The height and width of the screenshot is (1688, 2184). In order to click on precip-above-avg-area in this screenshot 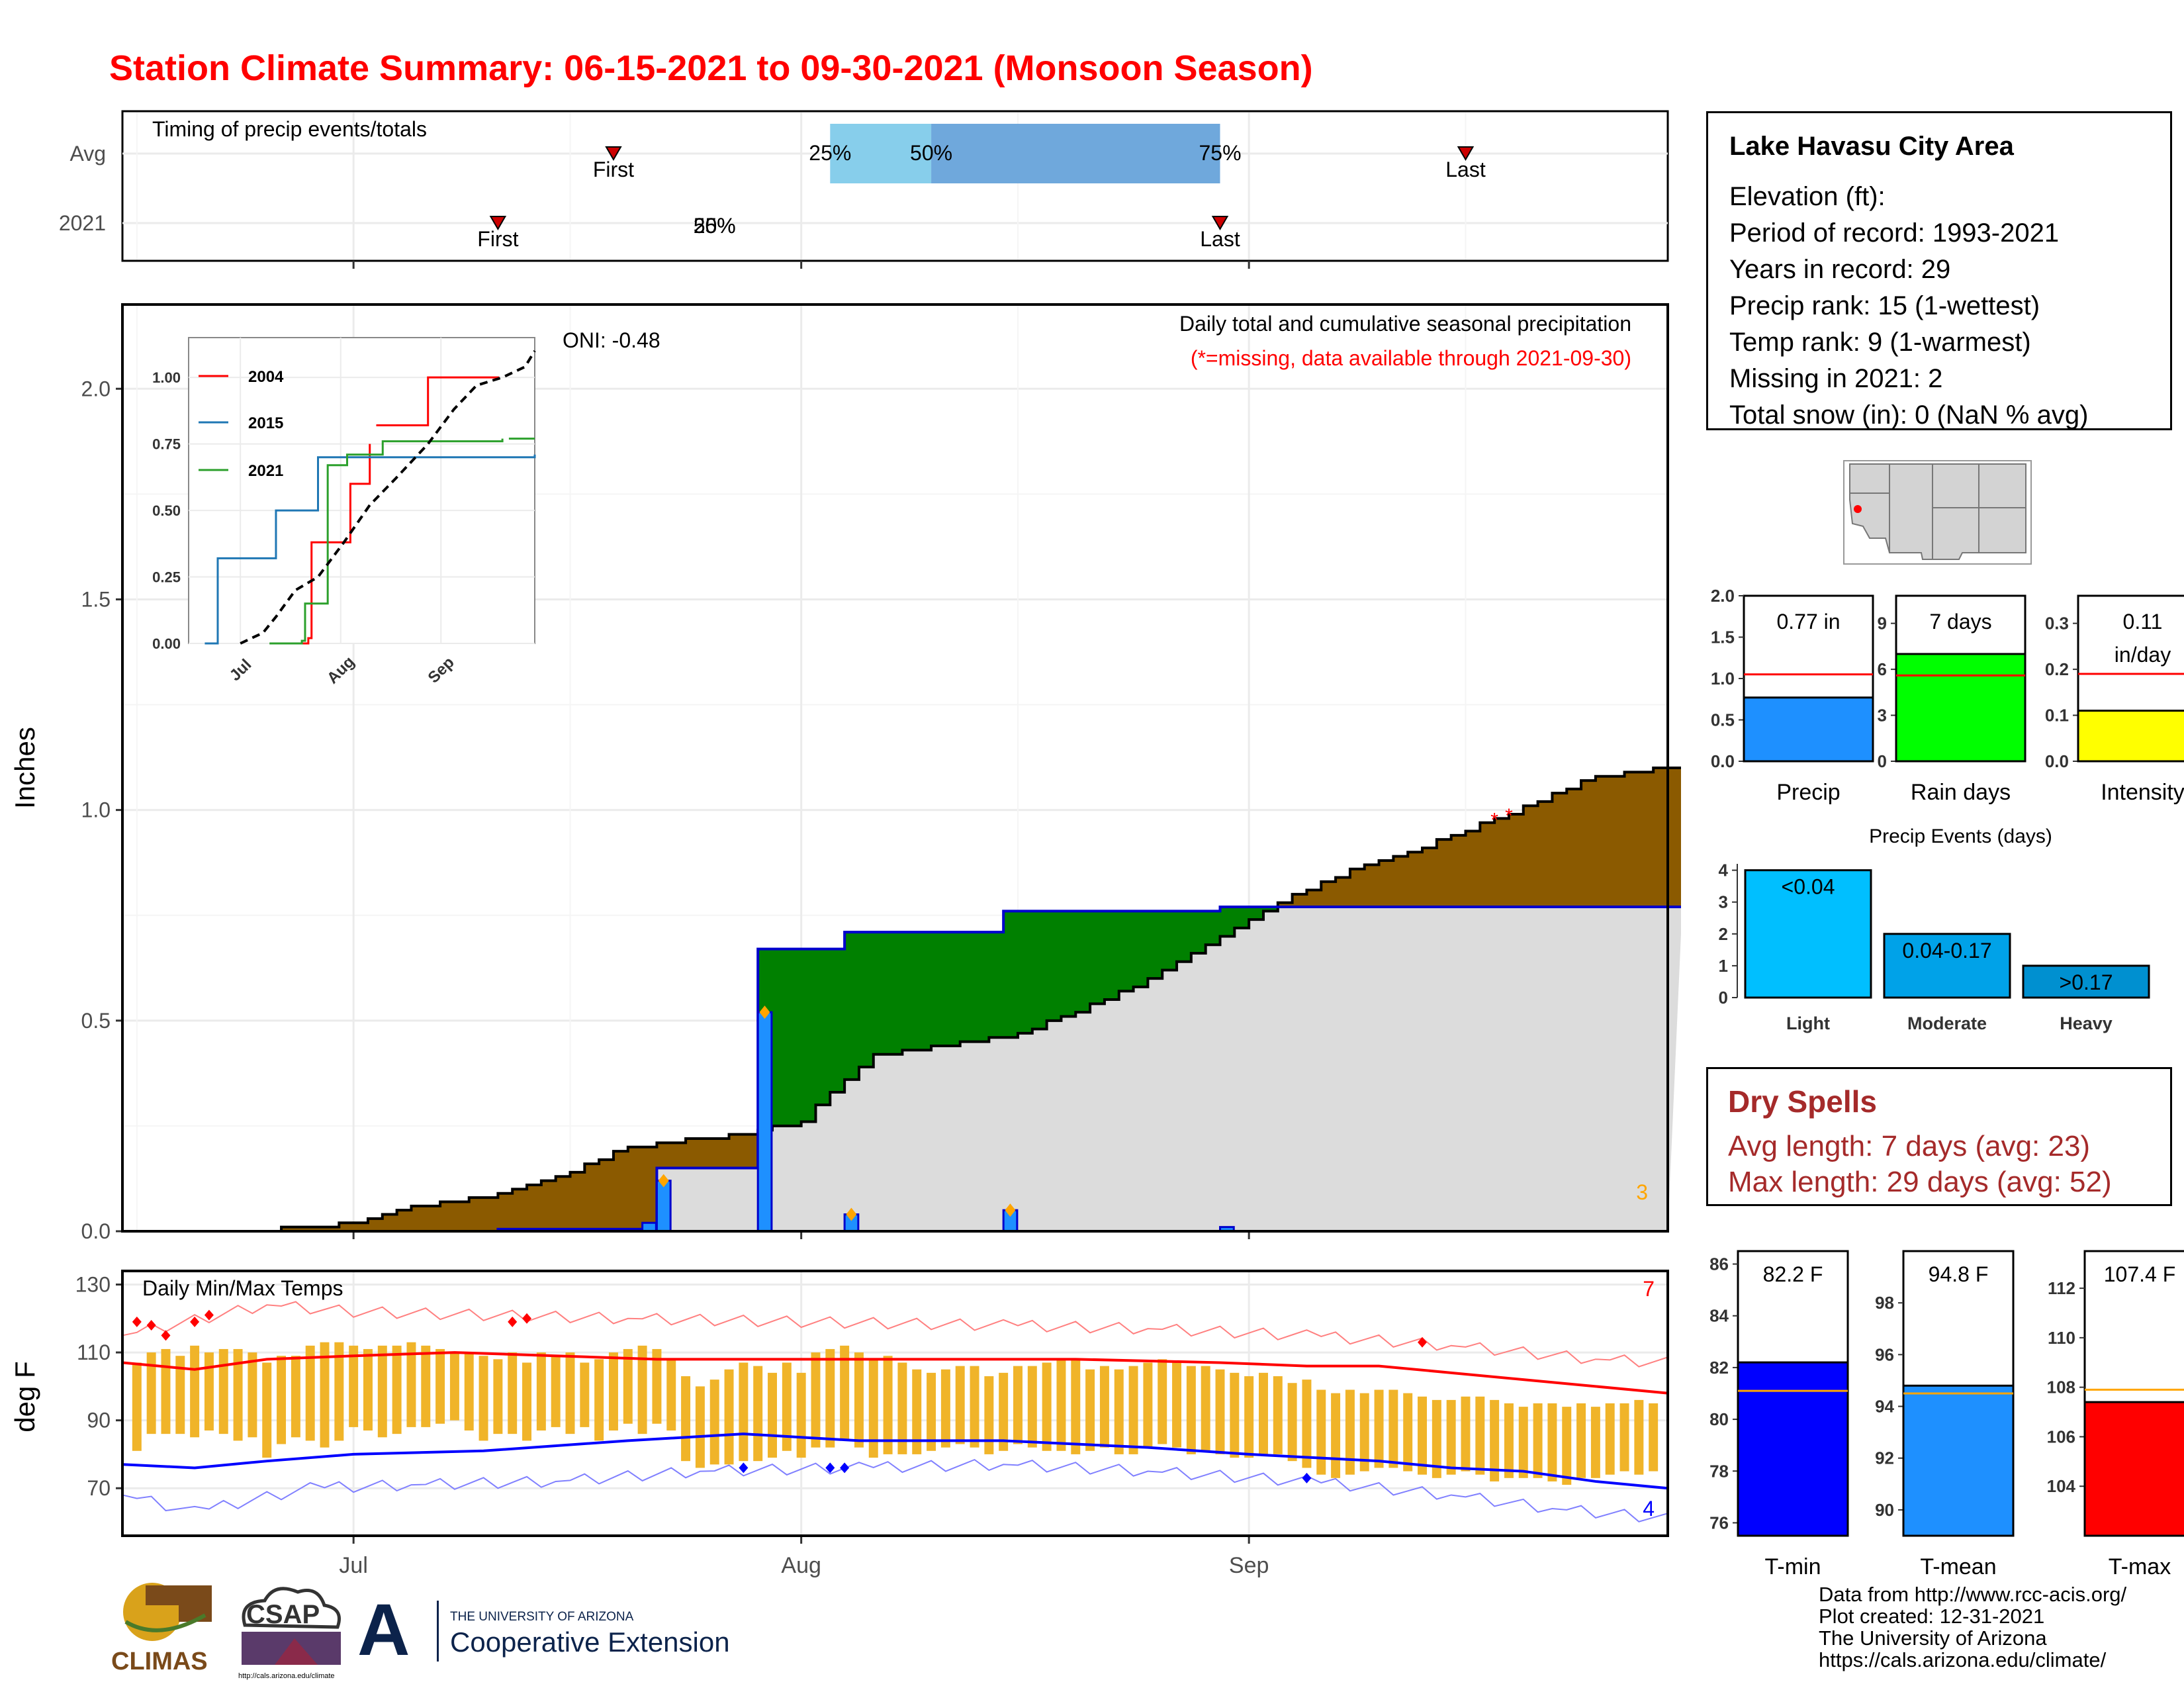, I will do `click(1018, 1019)`.